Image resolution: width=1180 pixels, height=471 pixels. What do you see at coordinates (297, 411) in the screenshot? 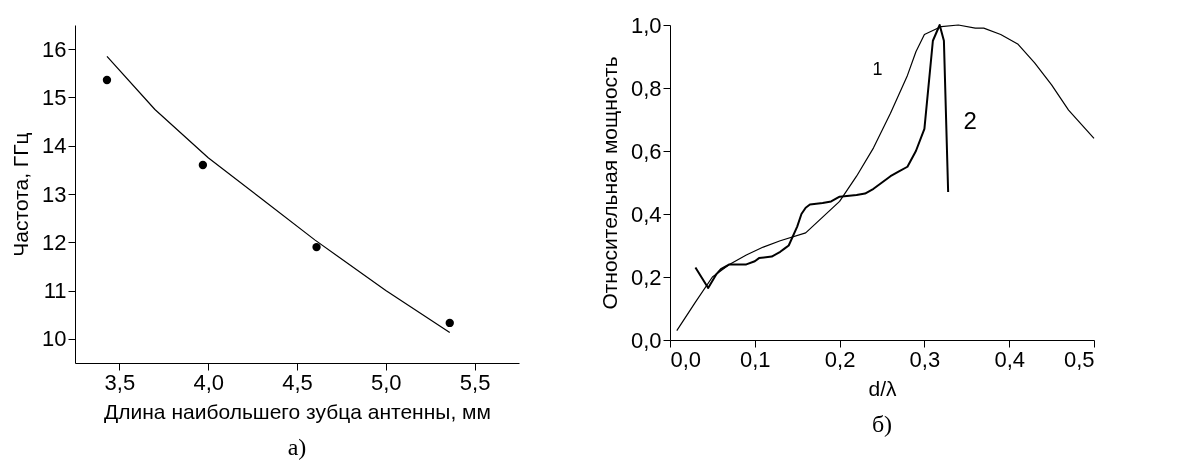
I see `x-axis-title: Длина наибольшего зубца антенны, мм` at bounding box center [297, 411].